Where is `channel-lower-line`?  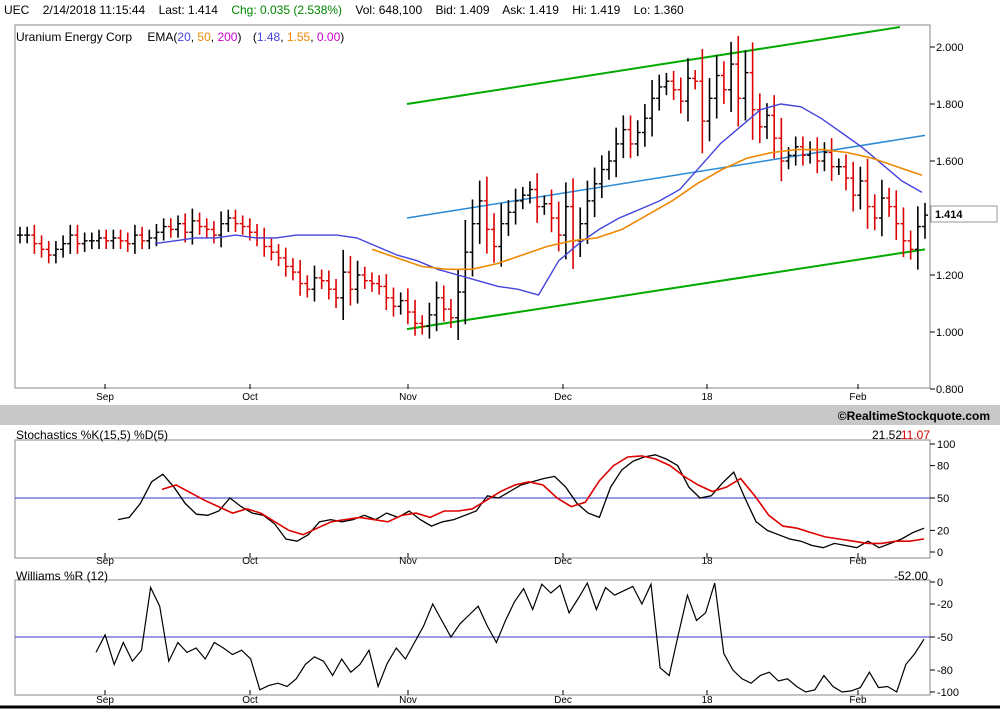 channel-lower-line is located at coordinates (666, 289).